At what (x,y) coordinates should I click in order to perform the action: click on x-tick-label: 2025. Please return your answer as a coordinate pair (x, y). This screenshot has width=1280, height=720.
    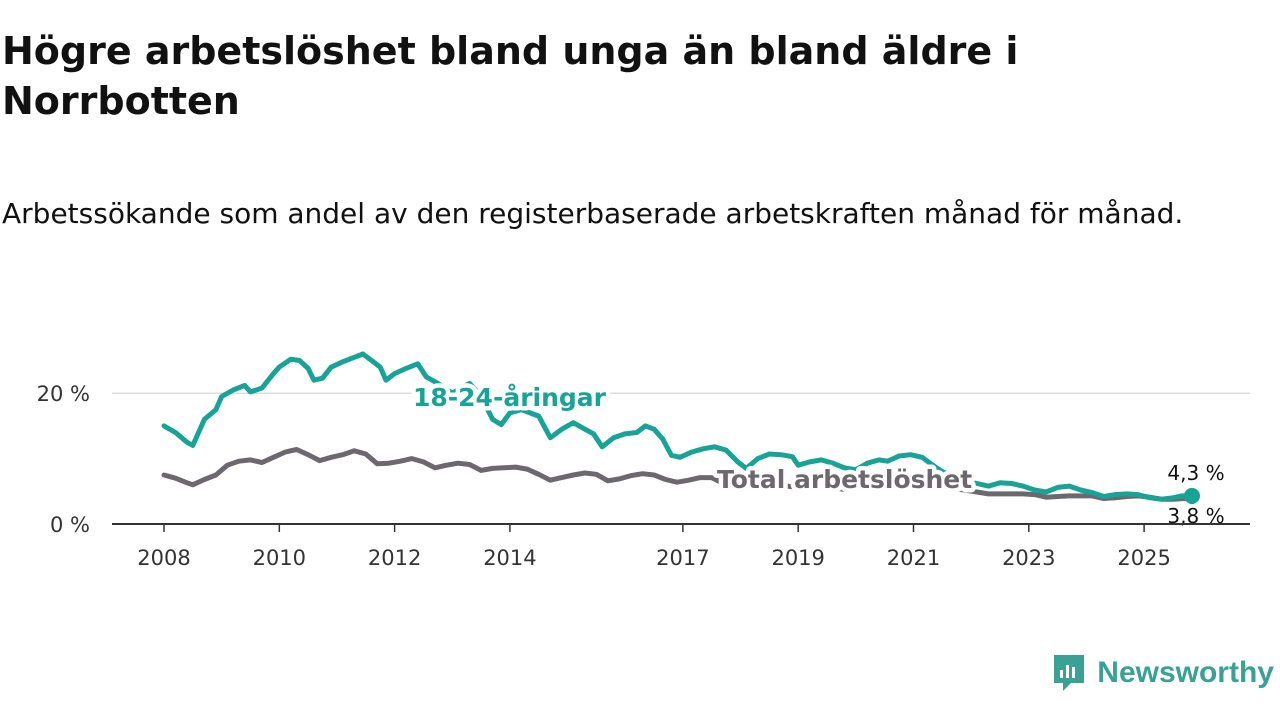
    Looking at the image, I should click on (1143, 558).